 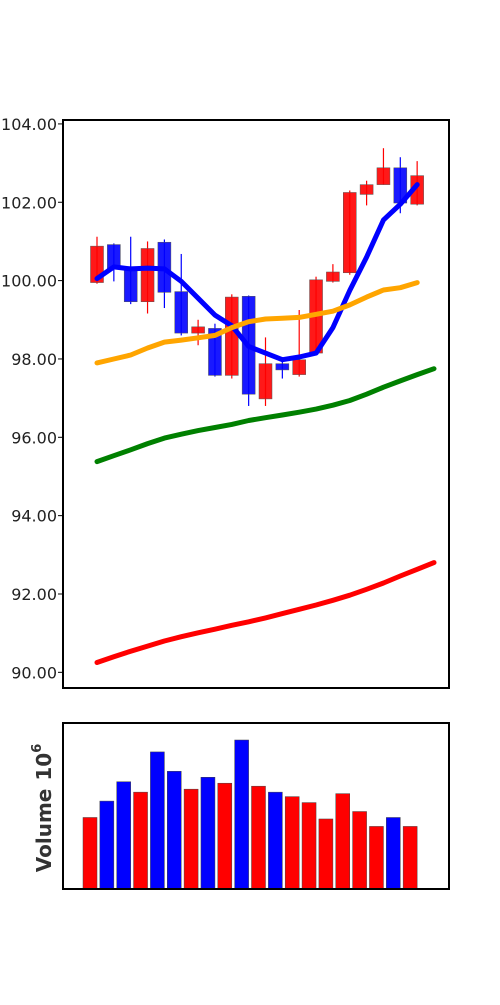 What do you see at coordinates (37, 748) in the screenshot?
I see `volume-axis-label-exp: 6` at bounding box center [37, 748].